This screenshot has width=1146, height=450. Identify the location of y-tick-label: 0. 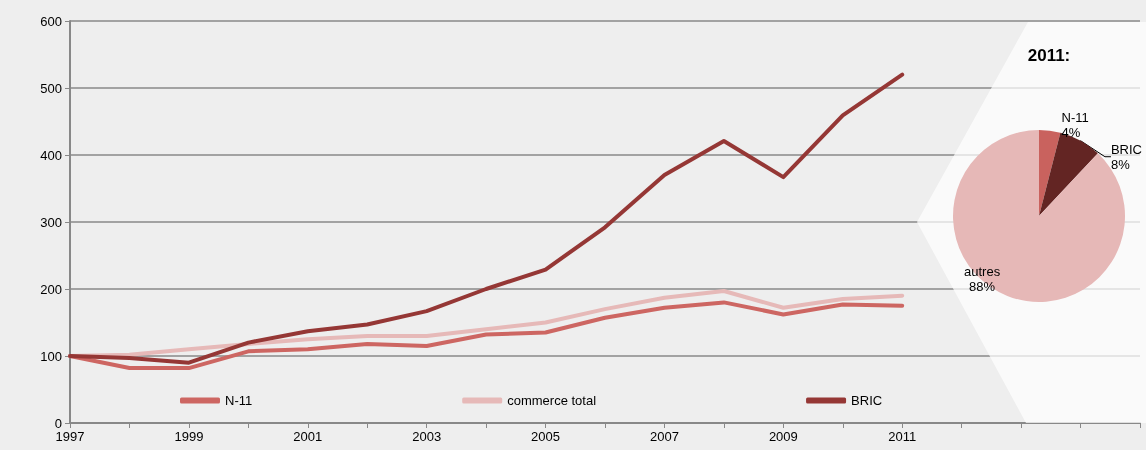
(58, 423).